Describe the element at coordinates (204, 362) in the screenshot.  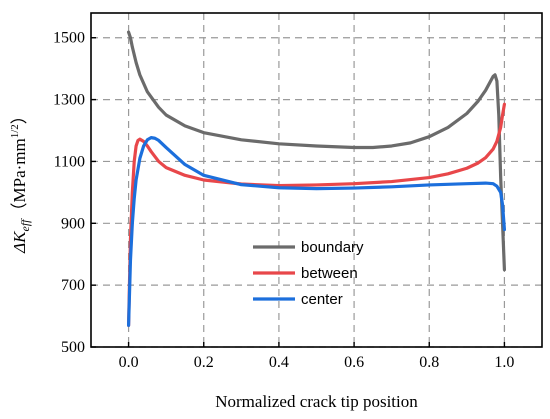
I see `x-tick-label: 0.2` at that location.